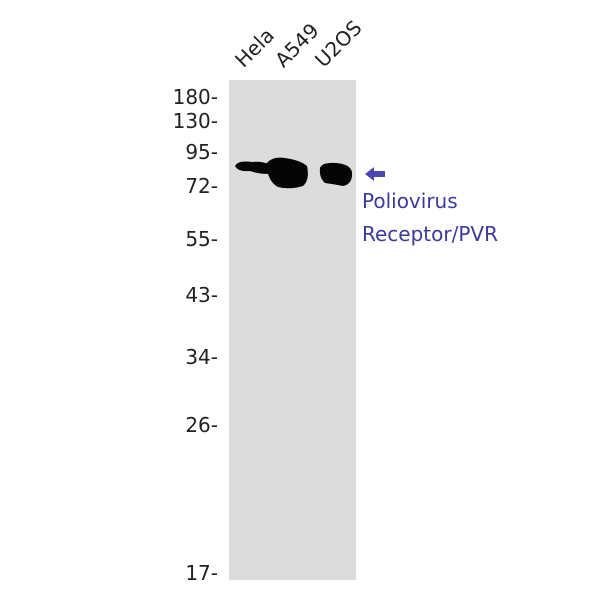 The image size is (600, 600). What do you see at coordinates (375, 174) in the screenshot?
I see `left-arrow-icon` at bounding box center [375, 174].